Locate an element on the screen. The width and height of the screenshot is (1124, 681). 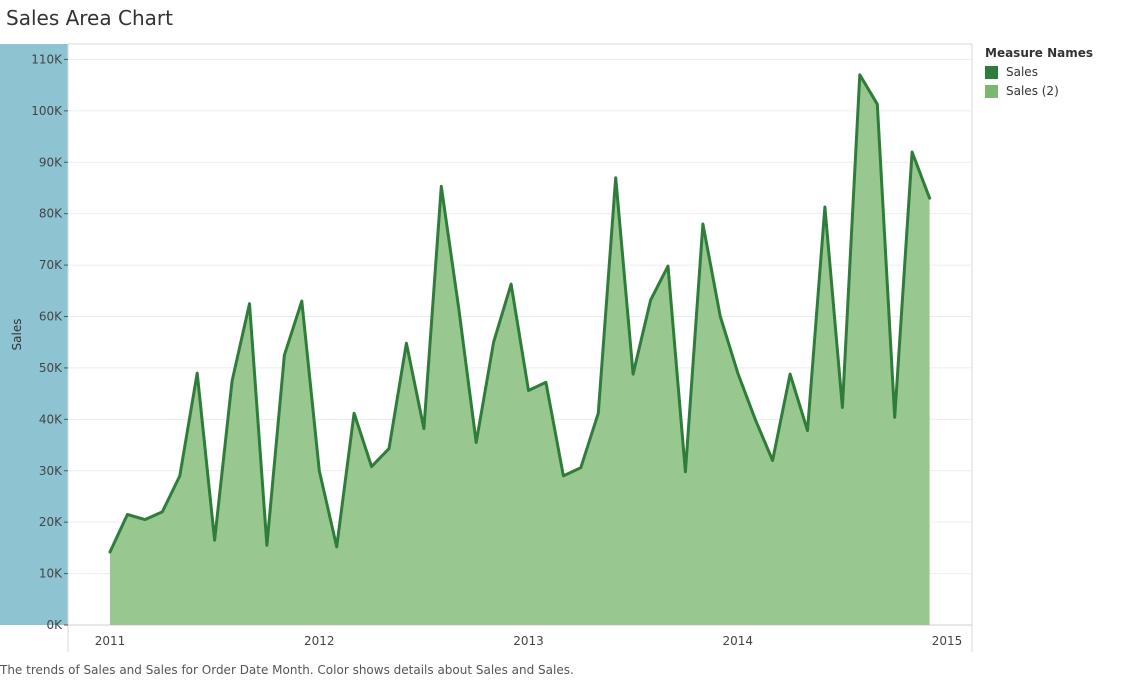
legend-item-sales-2: Sales (2) is located at coordinates (1039, 91).